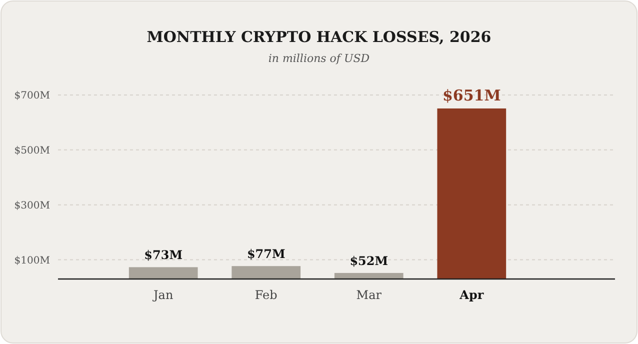 This screenshot has height=344, width=638. Describe the element at coordinates (32, 260) in the screenshot. I see `y-tick-label: $100M` at that location.